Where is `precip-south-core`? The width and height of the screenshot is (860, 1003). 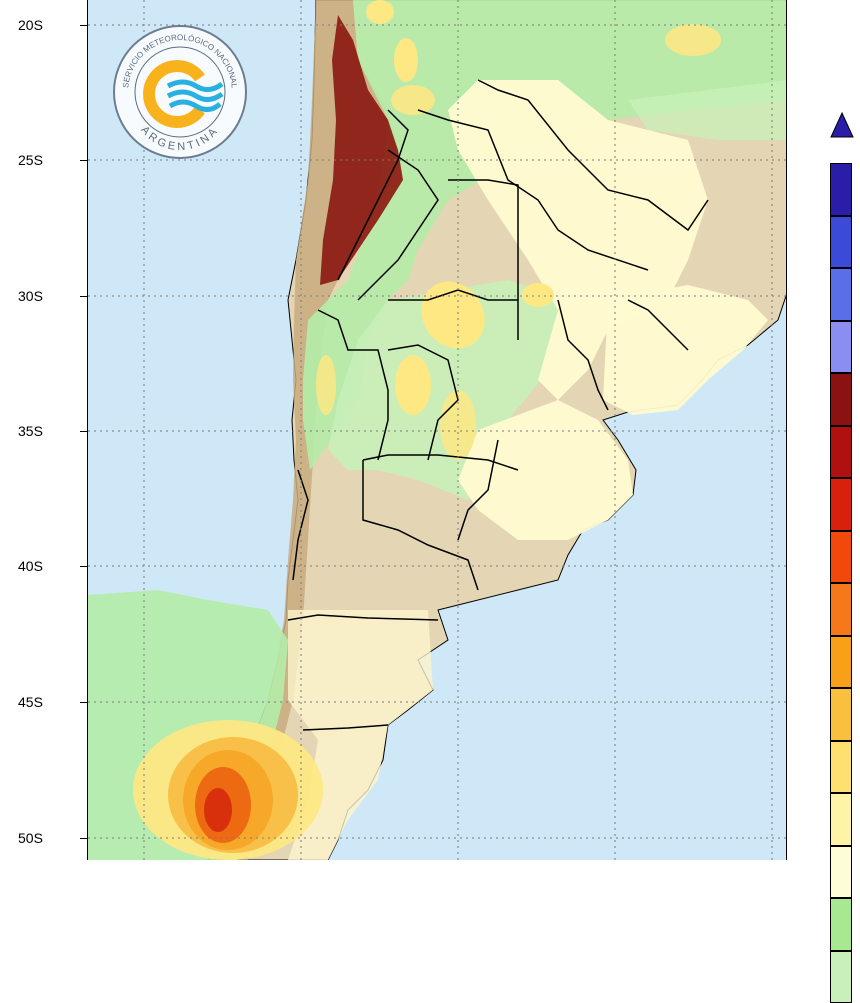
precip-south-core is located at coordinates (218, 810).